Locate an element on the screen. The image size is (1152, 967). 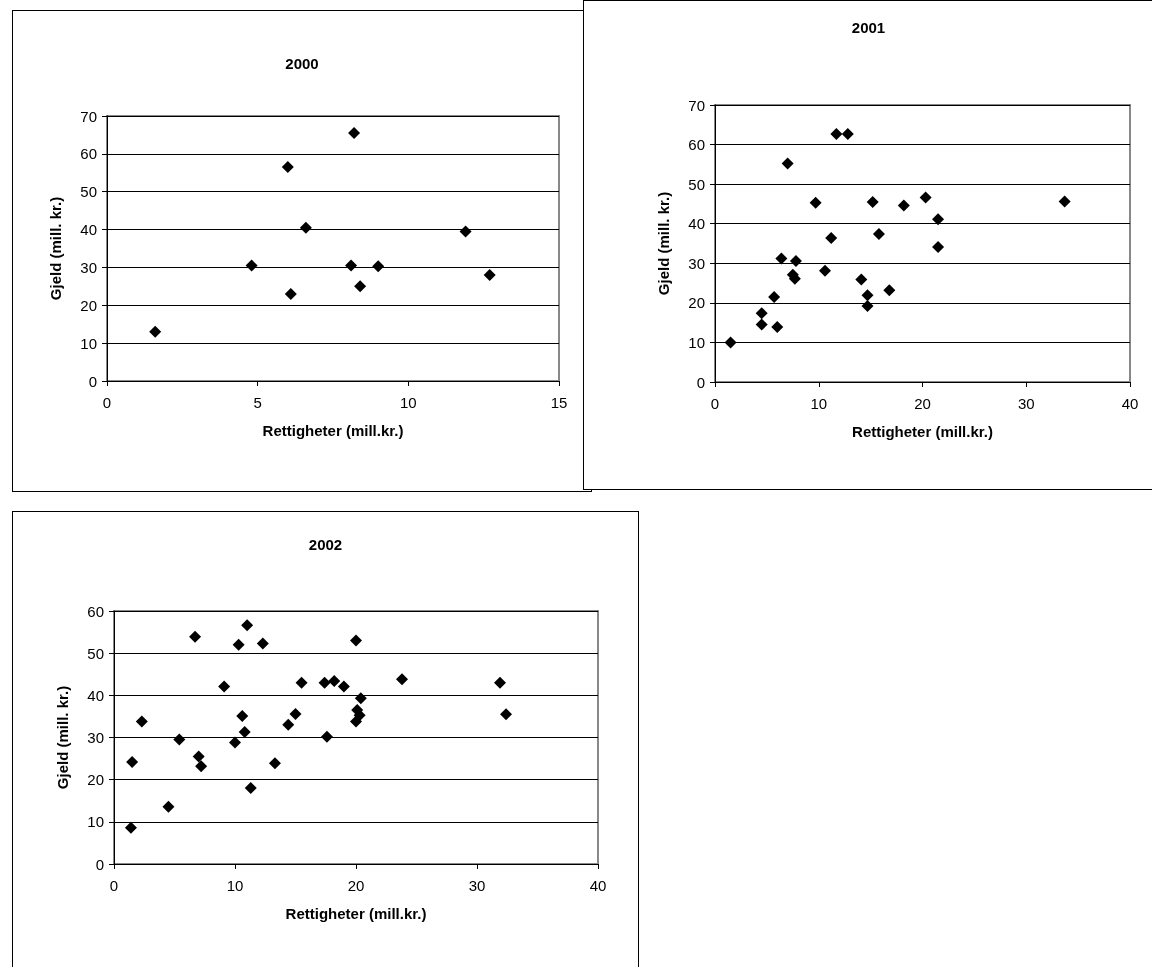
chart-title: 2000 is located at coordinates (302, 63).